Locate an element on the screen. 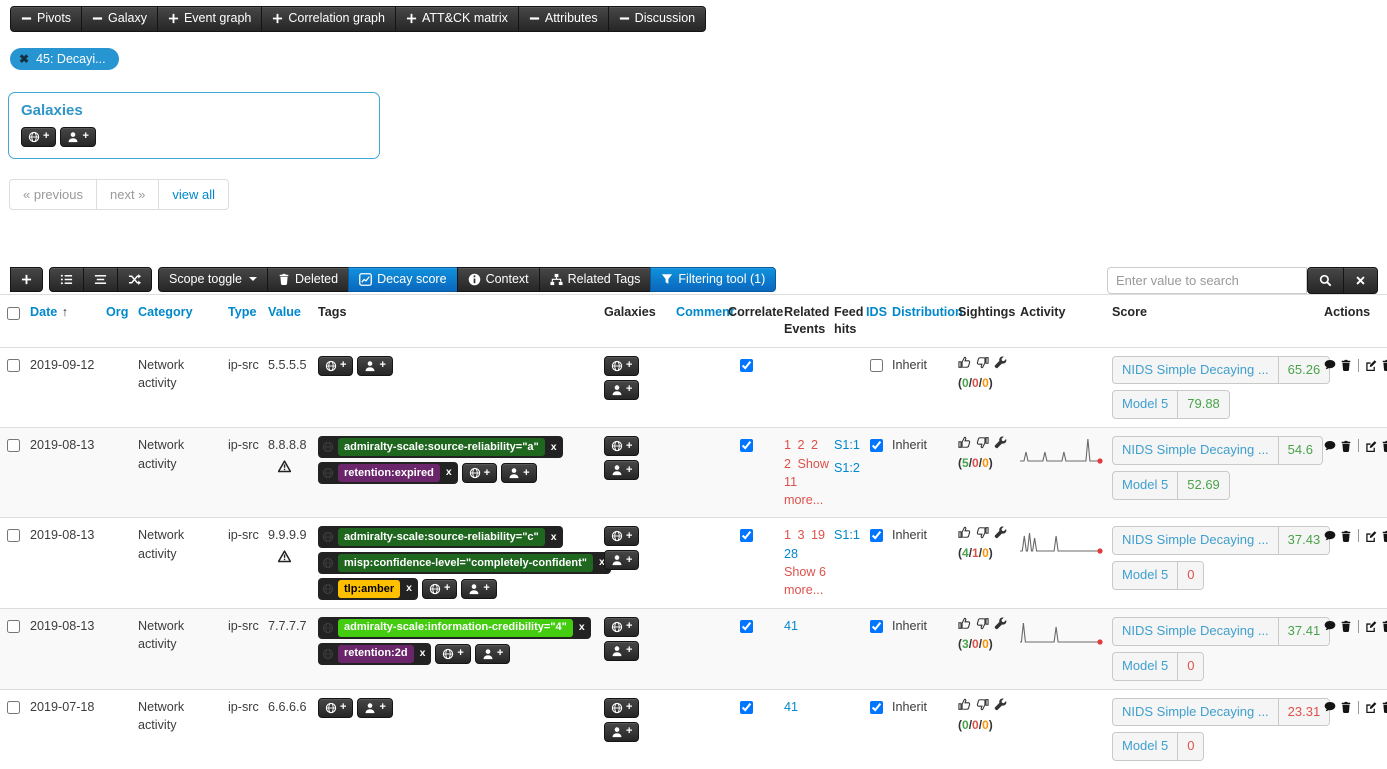  attribute-tag: retention:expired x is located at coordinates (388, 473).